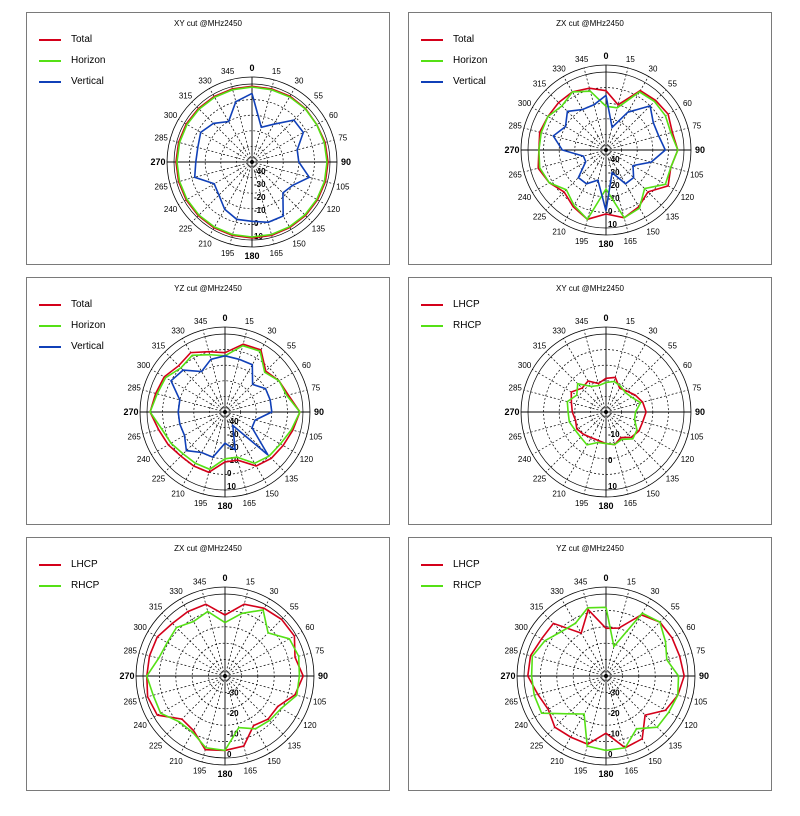 The image size is (800, 816). What do you see at coordinates (135, 388) in the screenshot?
I see `angle-tick-label: 285` at bounding box center [135, 388].